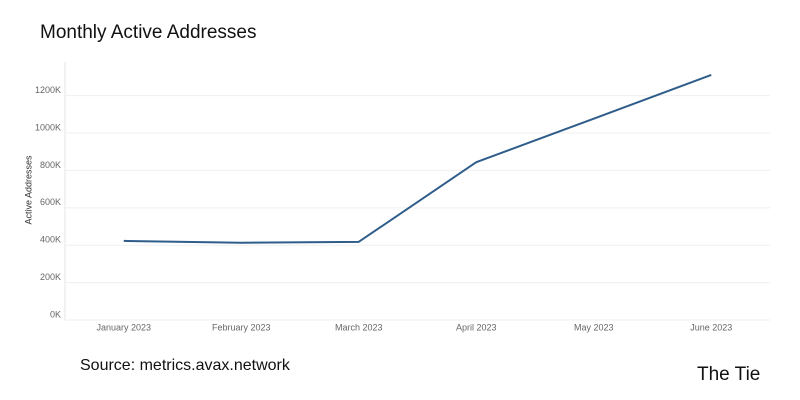 This screenshot has width=800, height=400. I want to click on y-tick-label: 600K, so click(50, 202).